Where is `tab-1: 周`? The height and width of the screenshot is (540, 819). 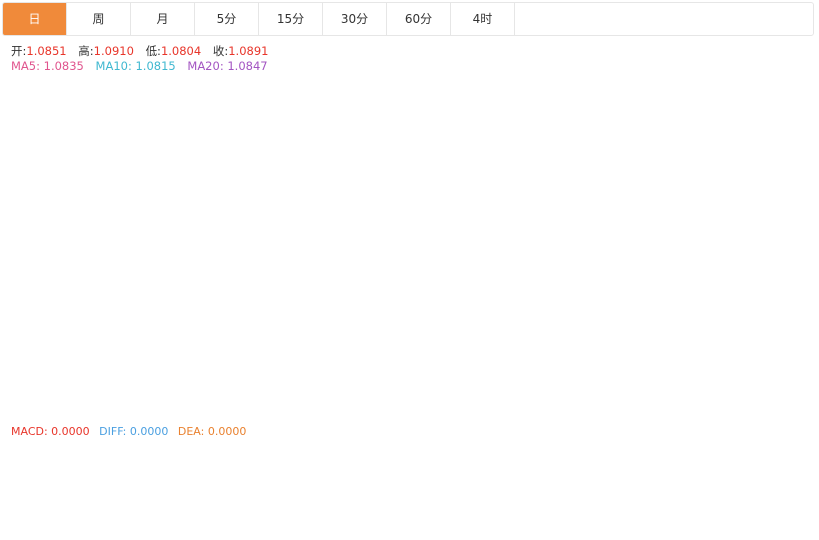
tab-1: 周 is located at coordinates (99, 19).